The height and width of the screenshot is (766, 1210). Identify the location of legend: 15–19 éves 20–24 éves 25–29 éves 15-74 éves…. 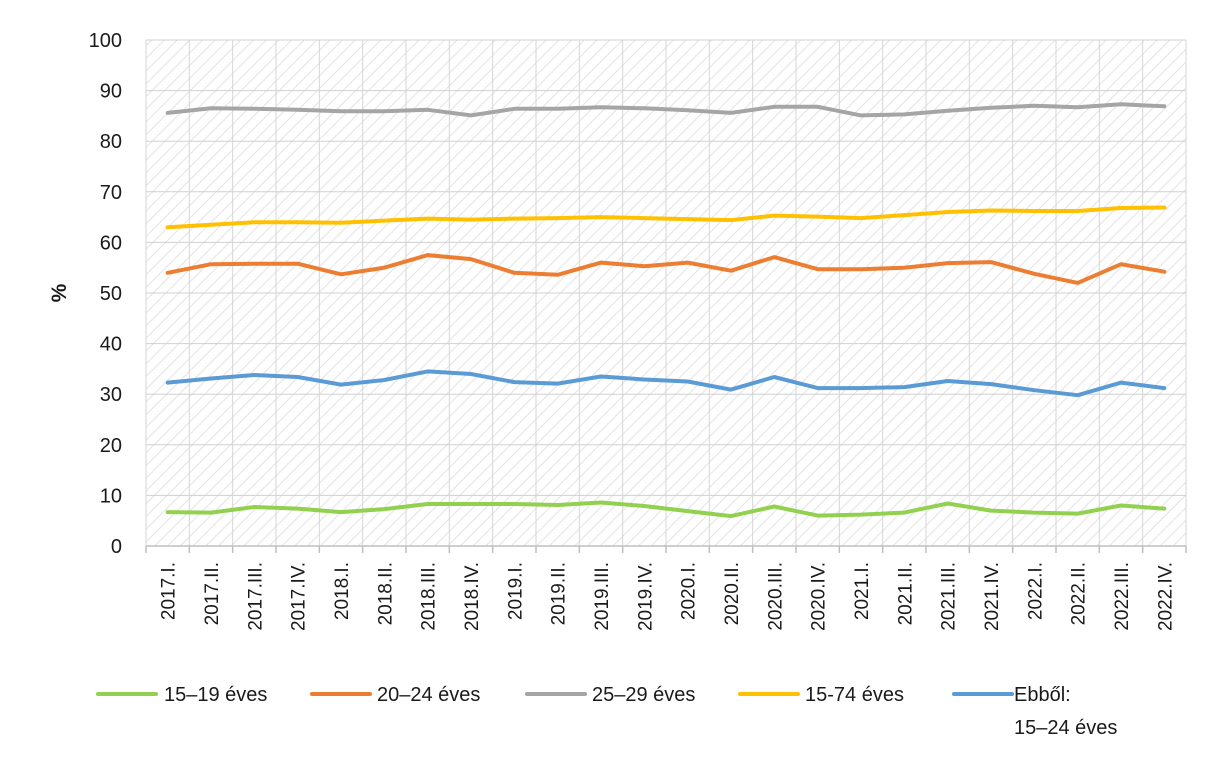
(606, 711).